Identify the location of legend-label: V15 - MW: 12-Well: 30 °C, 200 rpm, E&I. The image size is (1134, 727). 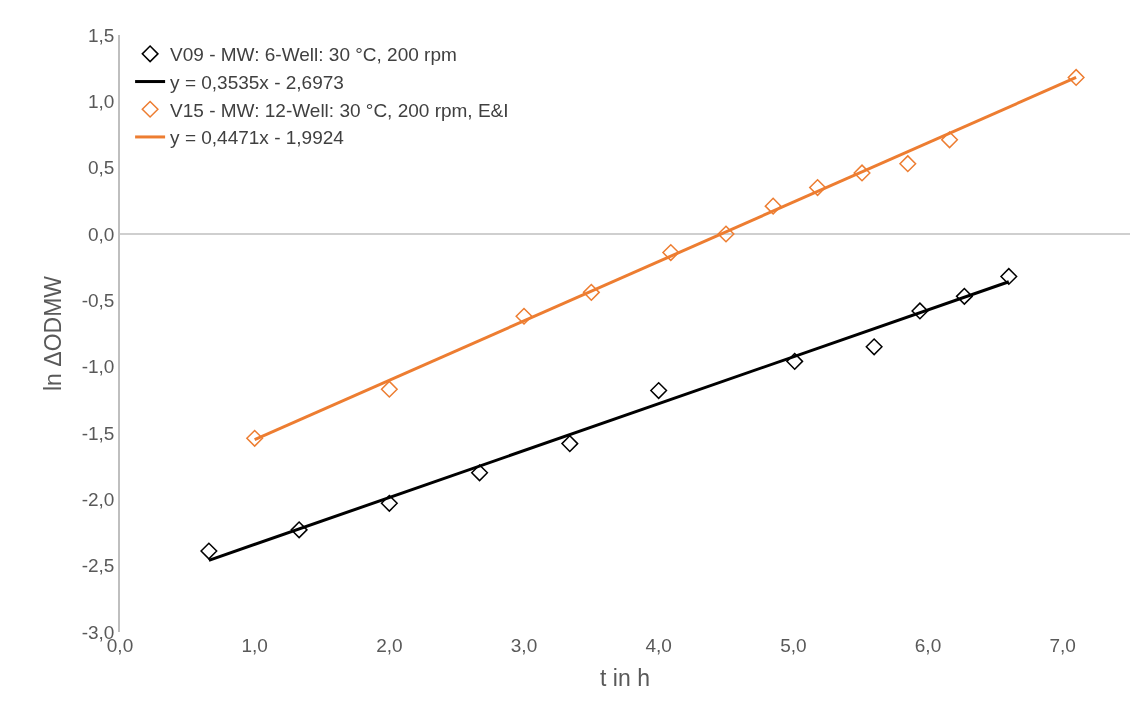
(339, 110).